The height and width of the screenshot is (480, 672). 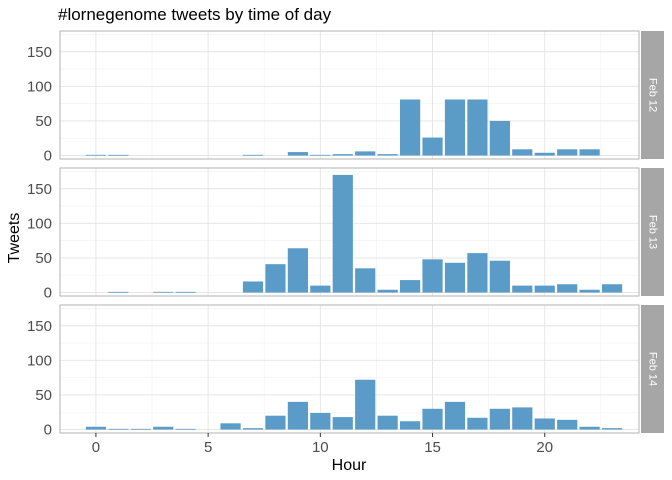 What do you see at coordinates (544, 447) in the screenshot?
I see `x-tick-label: 20` at bounding box center [544, 447].